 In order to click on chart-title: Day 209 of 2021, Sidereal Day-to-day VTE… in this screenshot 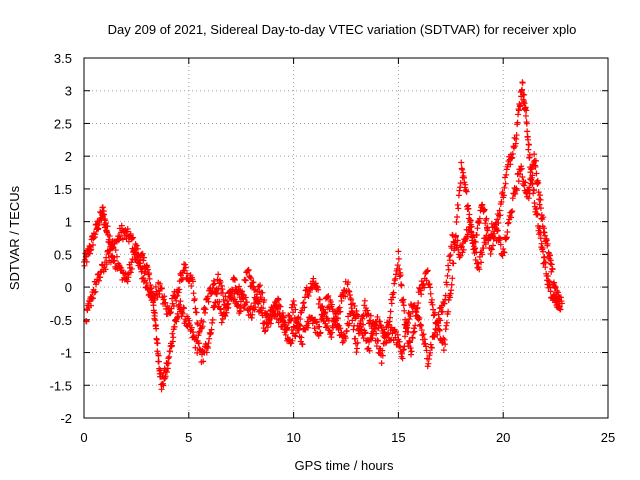, I will do `click(342, 29)`.